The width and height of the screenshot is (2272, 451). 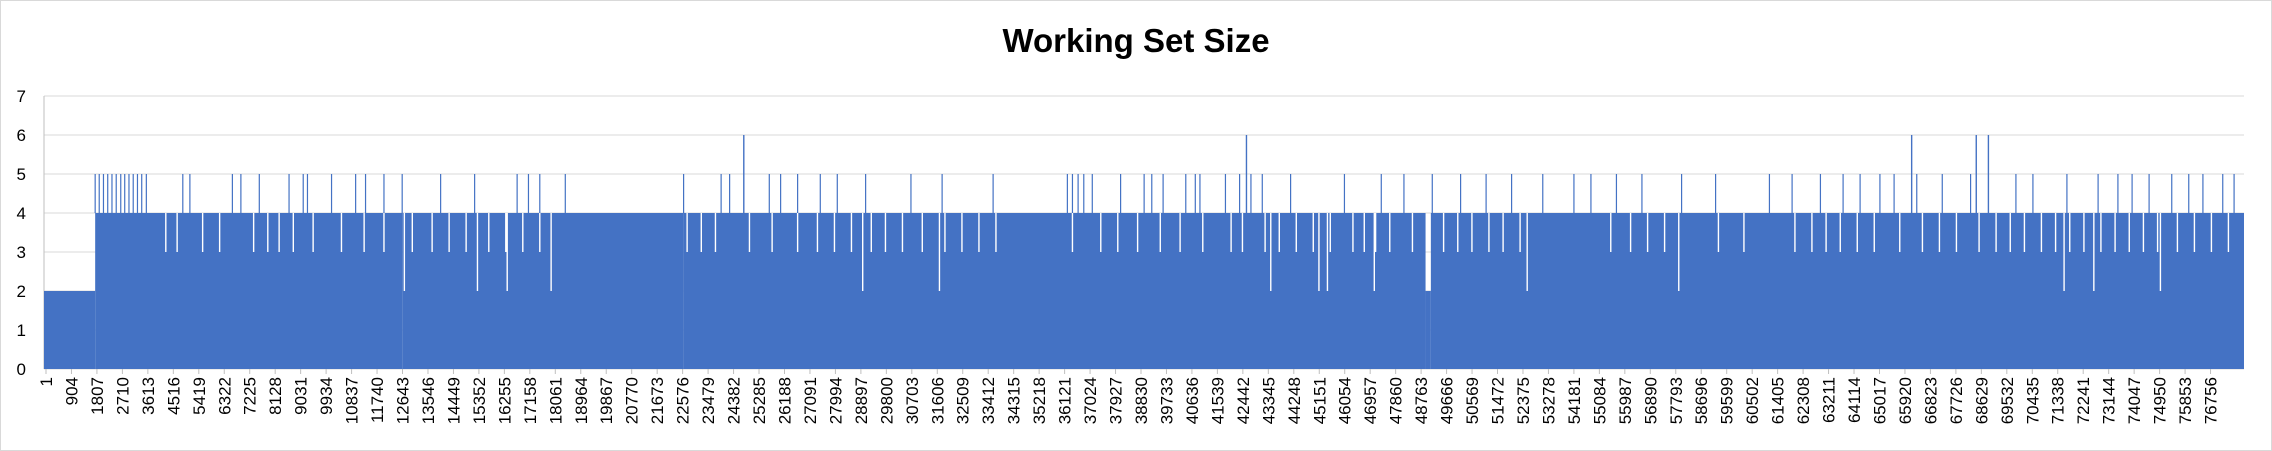 What do you see at coordinates (683, 400) in the screenshot?
I see `x-tick-label: 22576` at bounding box center [683, 400].